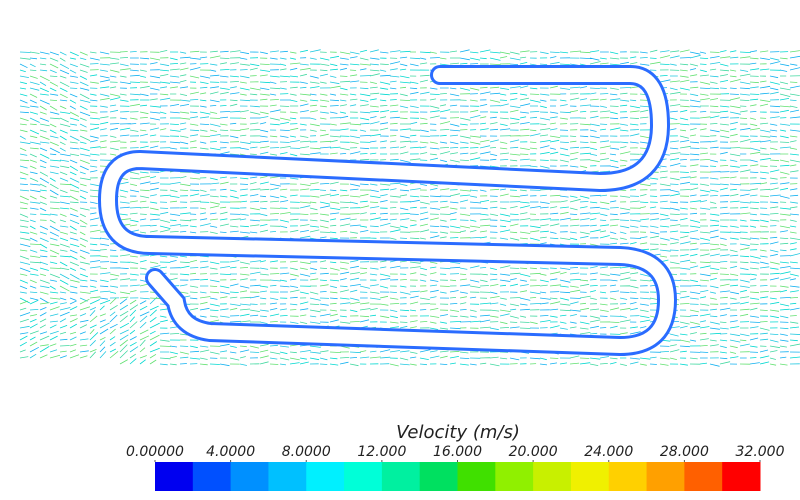  What do you see at coordinates (608, 452) in the screenshot?
I see `tick-label: 24.000` at bounding box center [608, 452].